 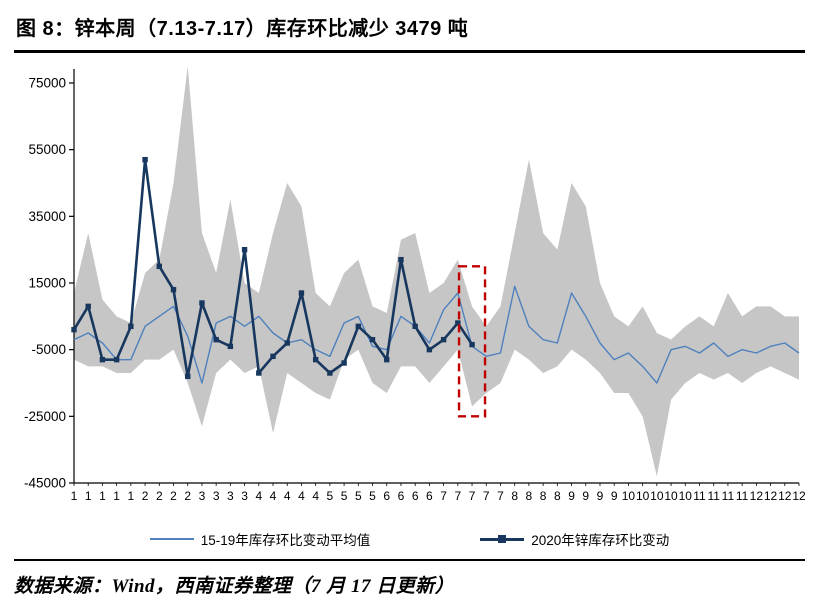 I want to click on svg-text: 55000, so click(x=47, y=149).